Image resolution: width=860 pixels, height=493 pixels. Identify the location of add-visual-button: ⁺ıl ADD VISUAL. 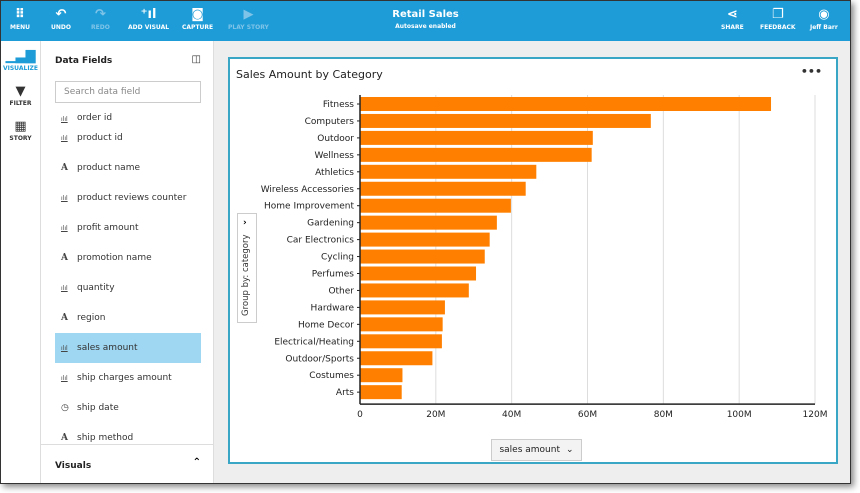
(149, 19).